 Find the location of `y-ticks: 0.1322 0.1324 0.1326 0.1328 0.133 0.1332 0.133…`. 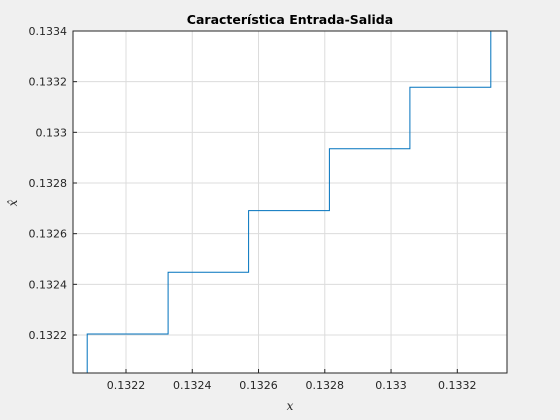

y-ticks: 0.1322 0.1324 0.1326 0.1328 0.133 0.1332 0.133… is located at coordinates (53, 183).